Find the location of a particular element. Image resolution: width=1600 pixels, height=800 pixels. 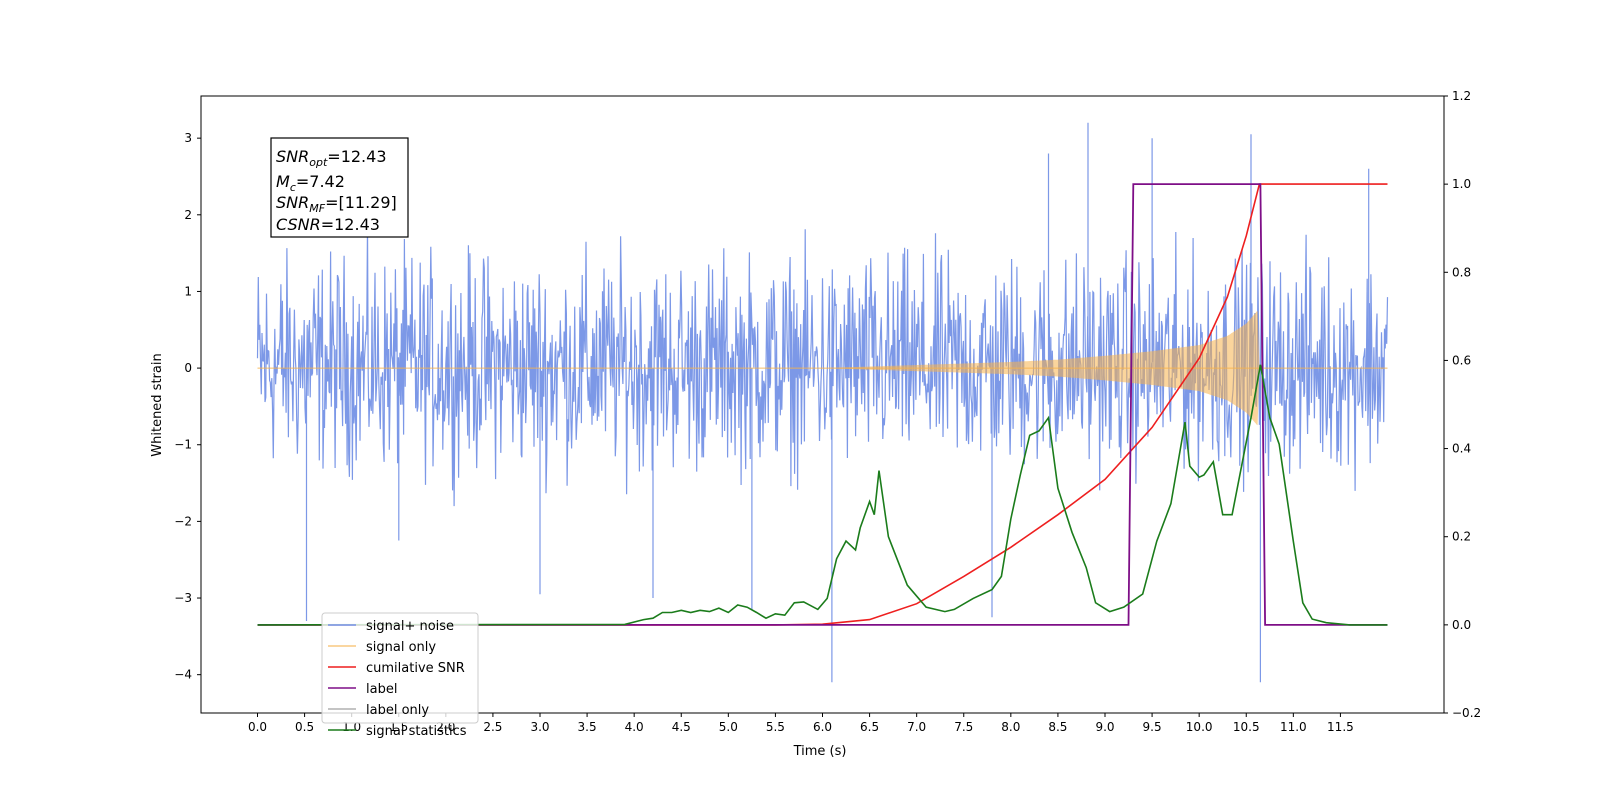

x-tick-label: 11.5 is located at coordinates (1340, 727).